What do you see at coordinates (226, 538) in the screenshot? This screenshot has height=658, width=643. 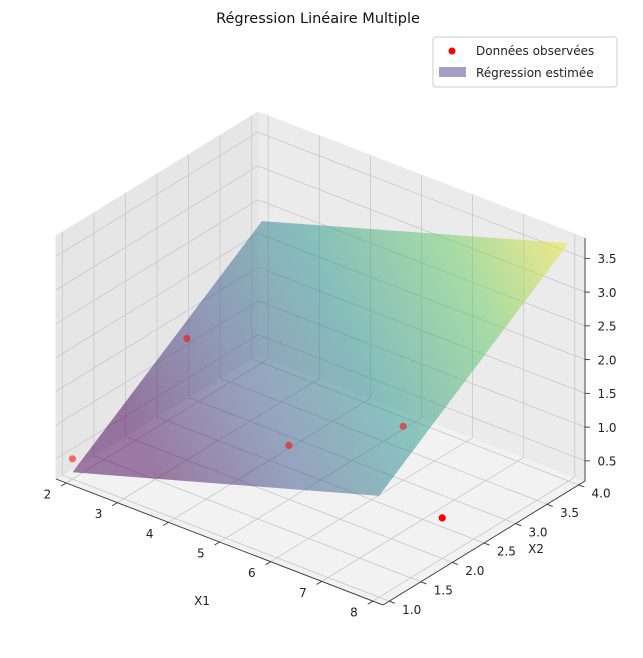 I see `grid-line-y-floor` at bounding box center [226, 538].